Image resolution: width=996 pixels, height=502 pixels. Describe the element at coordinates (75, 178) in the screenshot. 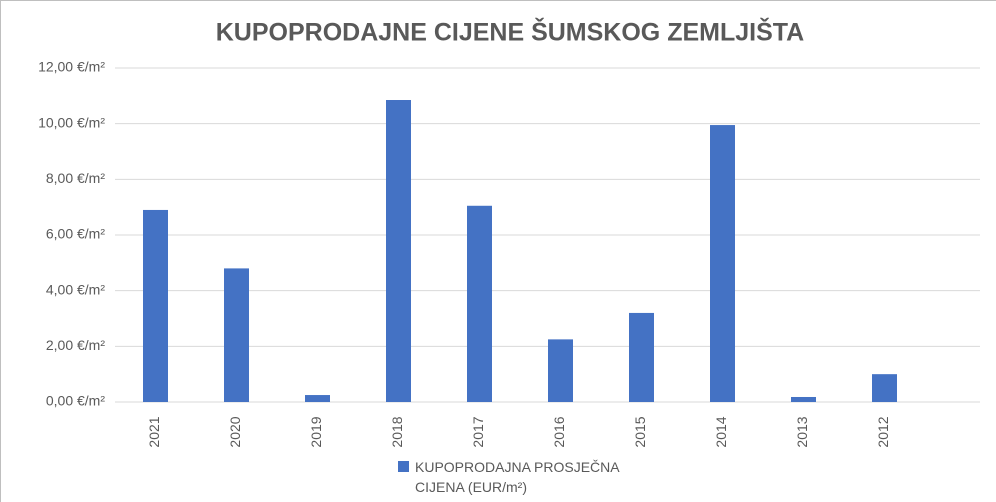

I see `y-tick-label: 8,00 €/m²` at that location.